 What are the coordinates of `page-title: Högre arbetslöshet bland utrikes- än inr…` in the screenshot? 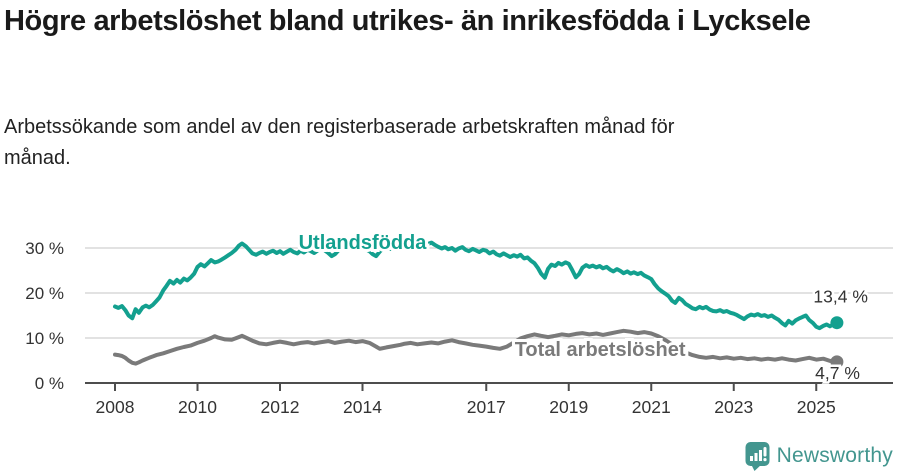 It's located at (407, 21).